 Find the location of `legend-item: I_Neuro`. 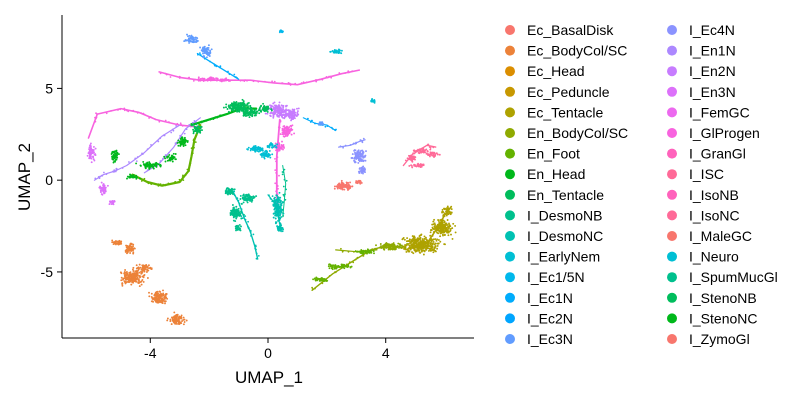

legend-item: I_Neuro is located at coordinates (703, 257).